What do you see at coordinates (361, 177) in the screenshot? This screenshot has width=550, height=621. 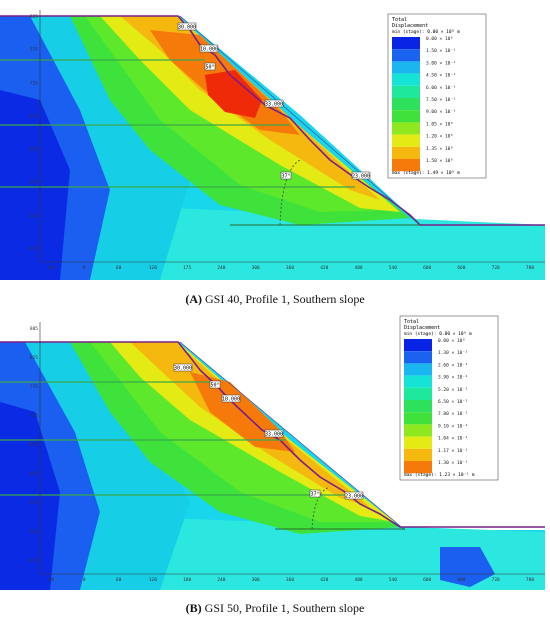 I see `label-bench-width-3: 23.000` at bounding box center [361, 177].